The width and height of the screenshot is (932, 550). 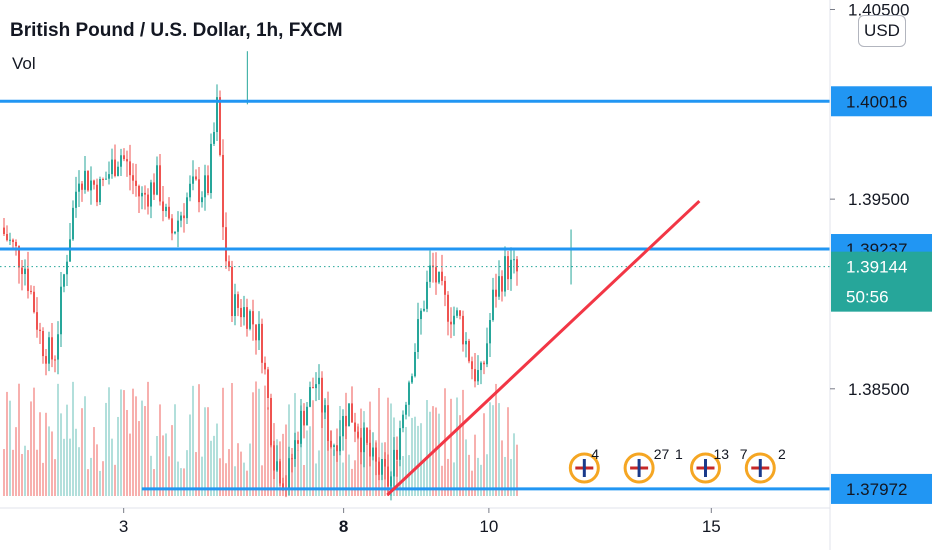 What do you see at coordinates (176, 30) in the screenshot?
I see `symbol-title: British Pound / U.S. Dollar, 1h, FXCM` at bounding box center [176, 30].